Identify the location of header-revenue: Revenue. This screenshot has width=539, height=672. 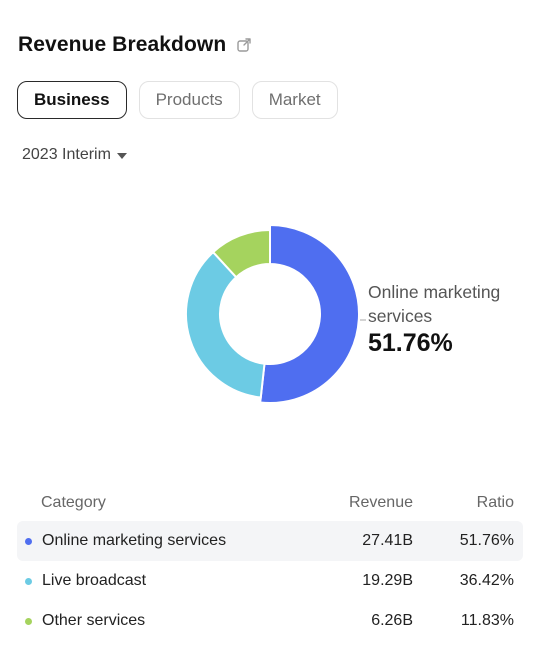
(380, 502).